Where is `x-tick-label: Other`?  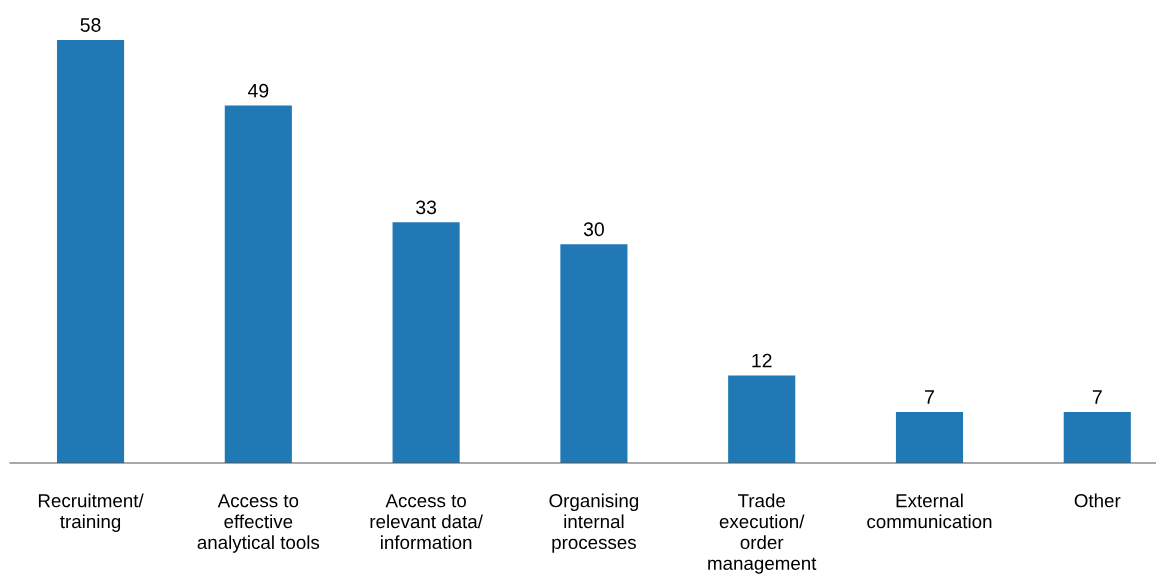 x-tick-label: Other is located at coordinates (1097, 500).